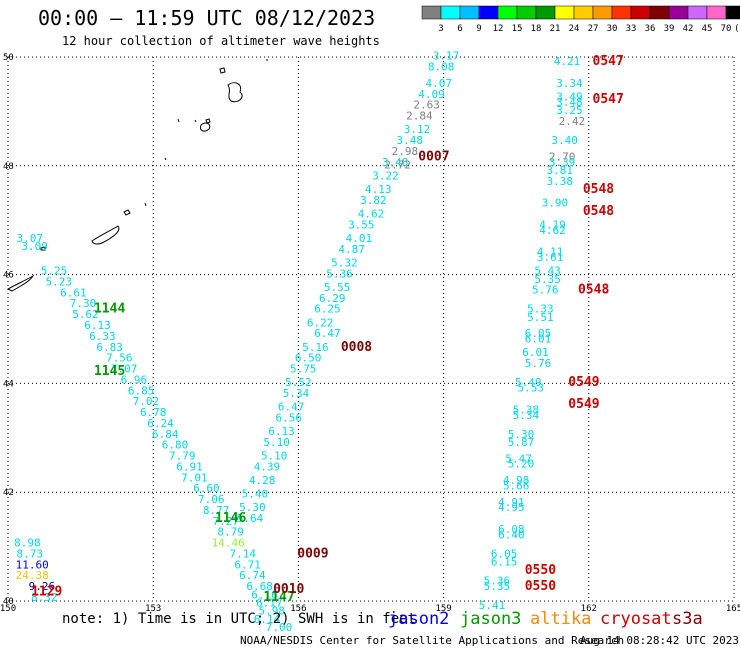 The width and height of the screenshot is (740, 650). What do you see at coordinates (356, 347) in the screenshot?
I see `pass-time-label: 0008` at bounding box center [356, 347].